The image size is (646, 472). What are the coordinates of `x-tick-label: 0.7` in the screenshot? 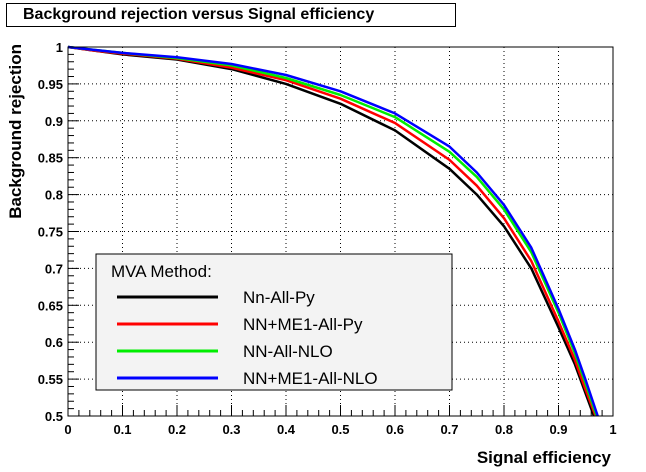 It's located at (449, 429).